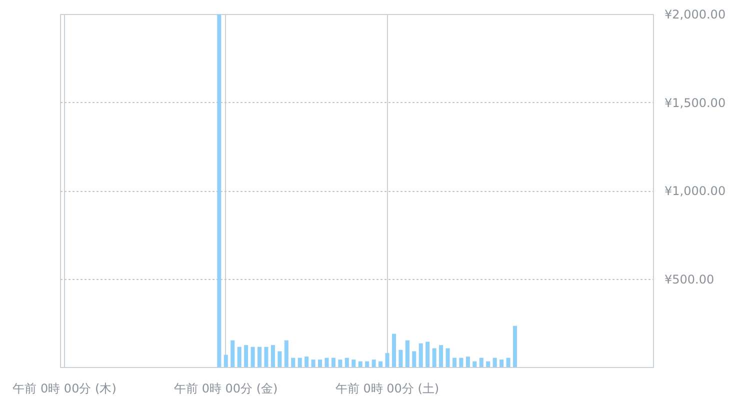  What do you see at coordinates (695, 15) in the screenshot?
I see `y-tick-label: ¥2,000.00` at bounding box center [695, 15].